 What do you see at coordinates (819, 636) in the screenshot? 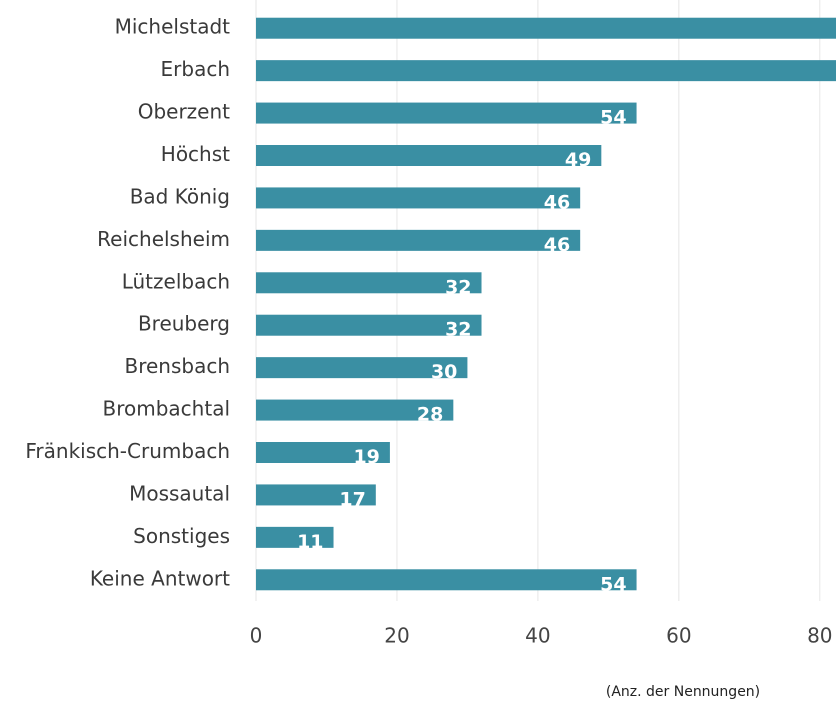
I see `x-tick-label: 80` at bounding box center [819, 636].